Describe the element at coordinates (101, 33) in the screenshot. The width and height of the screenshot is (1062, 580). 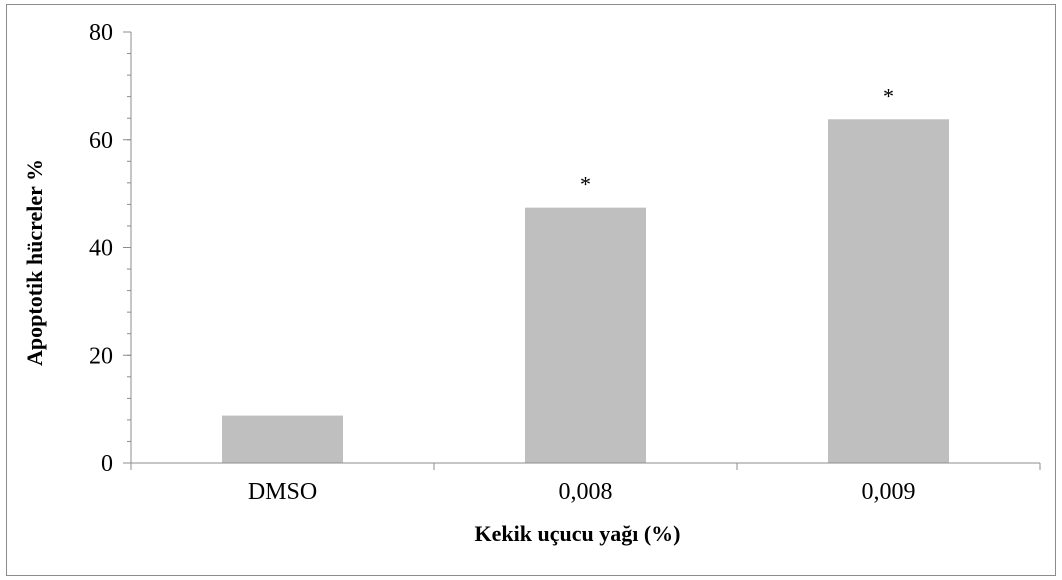
I see `y-tick-label: 80` at that location.